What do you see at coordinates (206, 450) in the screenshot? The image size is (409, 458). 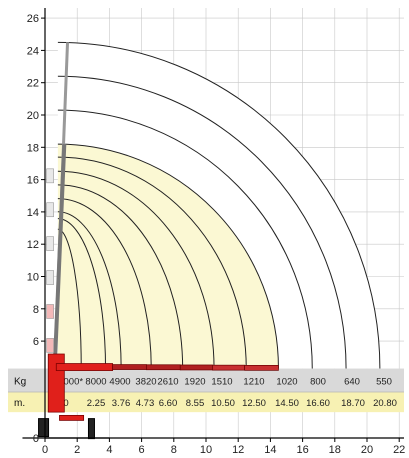 I see `x-tick-label: 10` at bounding box center [206, 450].